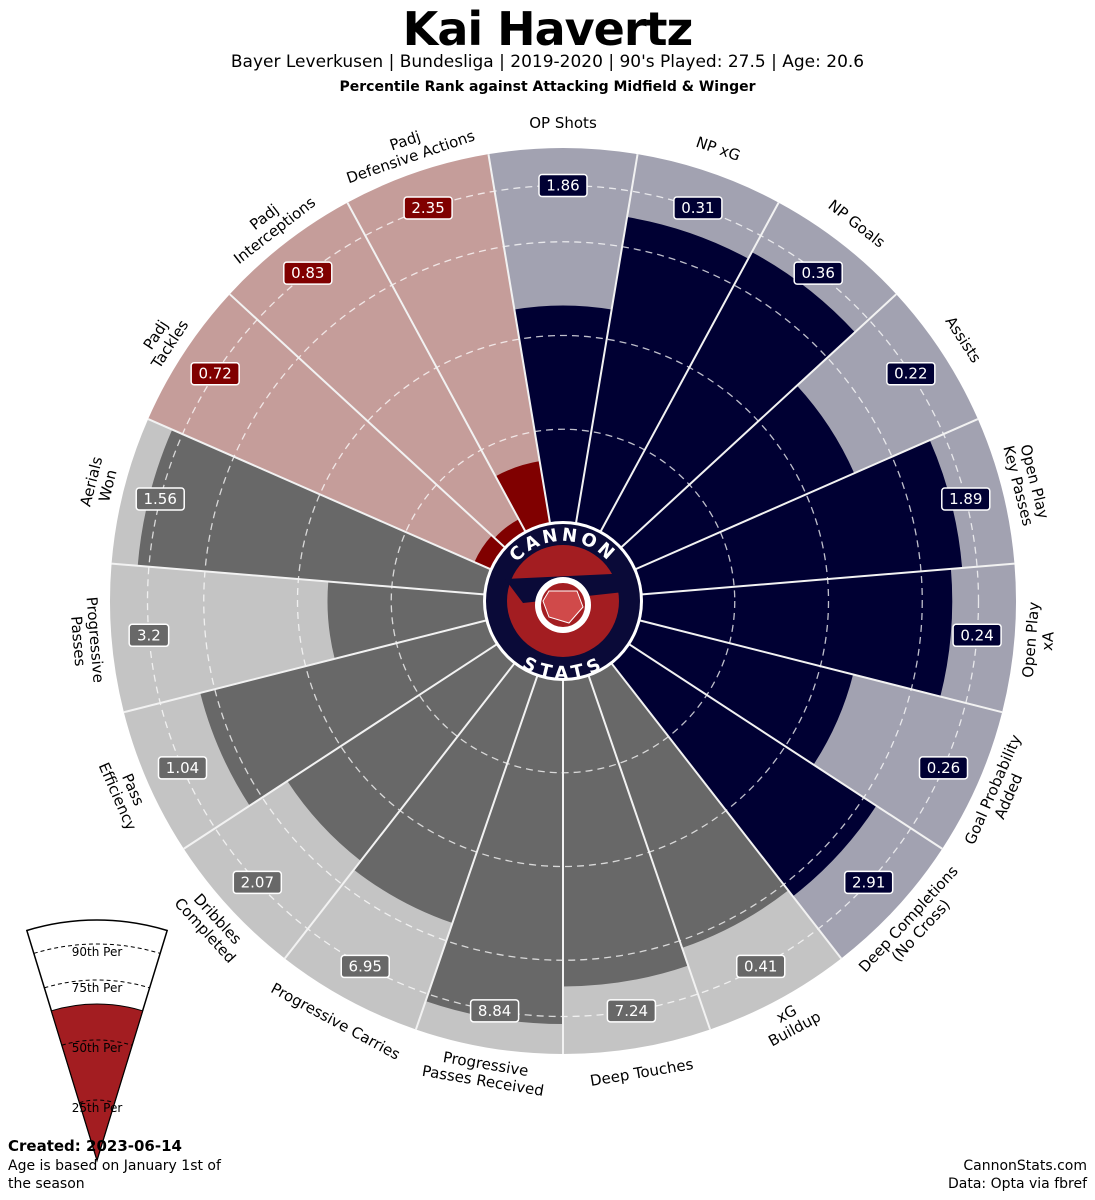 The image size is (1095, 1200). I want to click on value-label: 6.95, so click(365, 966).